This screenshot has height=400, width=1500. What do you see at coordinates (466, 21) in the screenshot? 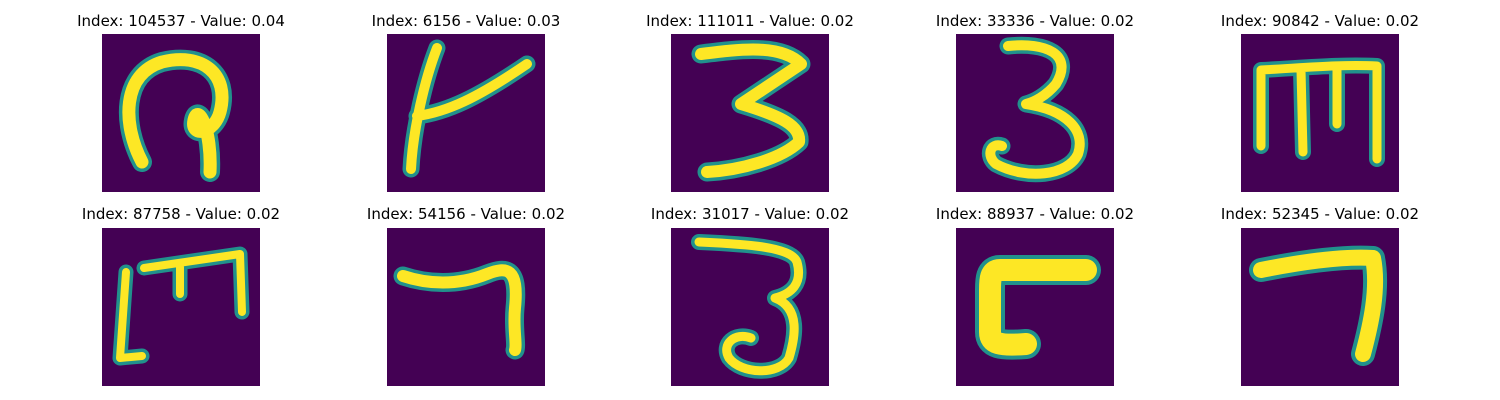
I see `panel-title-2: Index: 6156 - Value: 0.03` at bounding box center [466, 21].